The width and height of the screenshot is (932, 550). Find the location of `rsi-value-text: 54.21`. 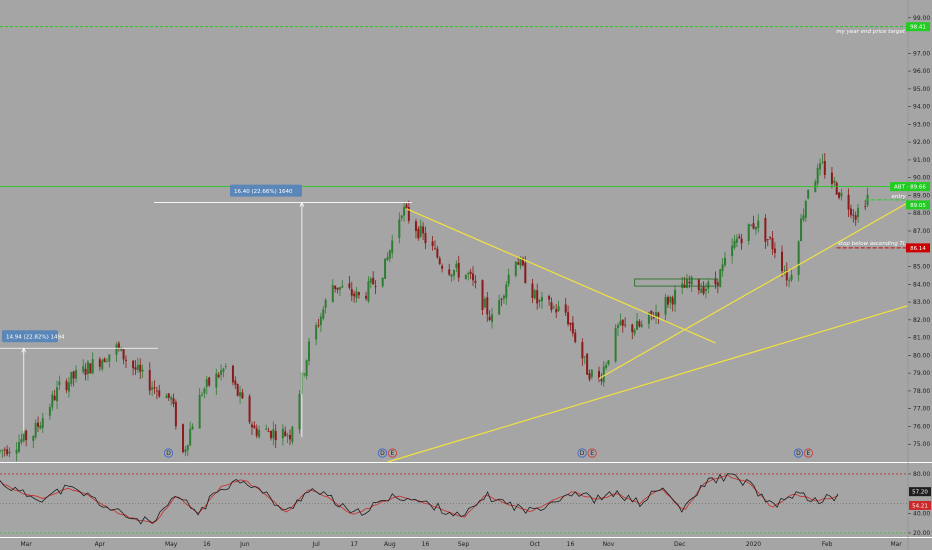

rsi-value-text: 54.21 is located at coordinates (920, 506).